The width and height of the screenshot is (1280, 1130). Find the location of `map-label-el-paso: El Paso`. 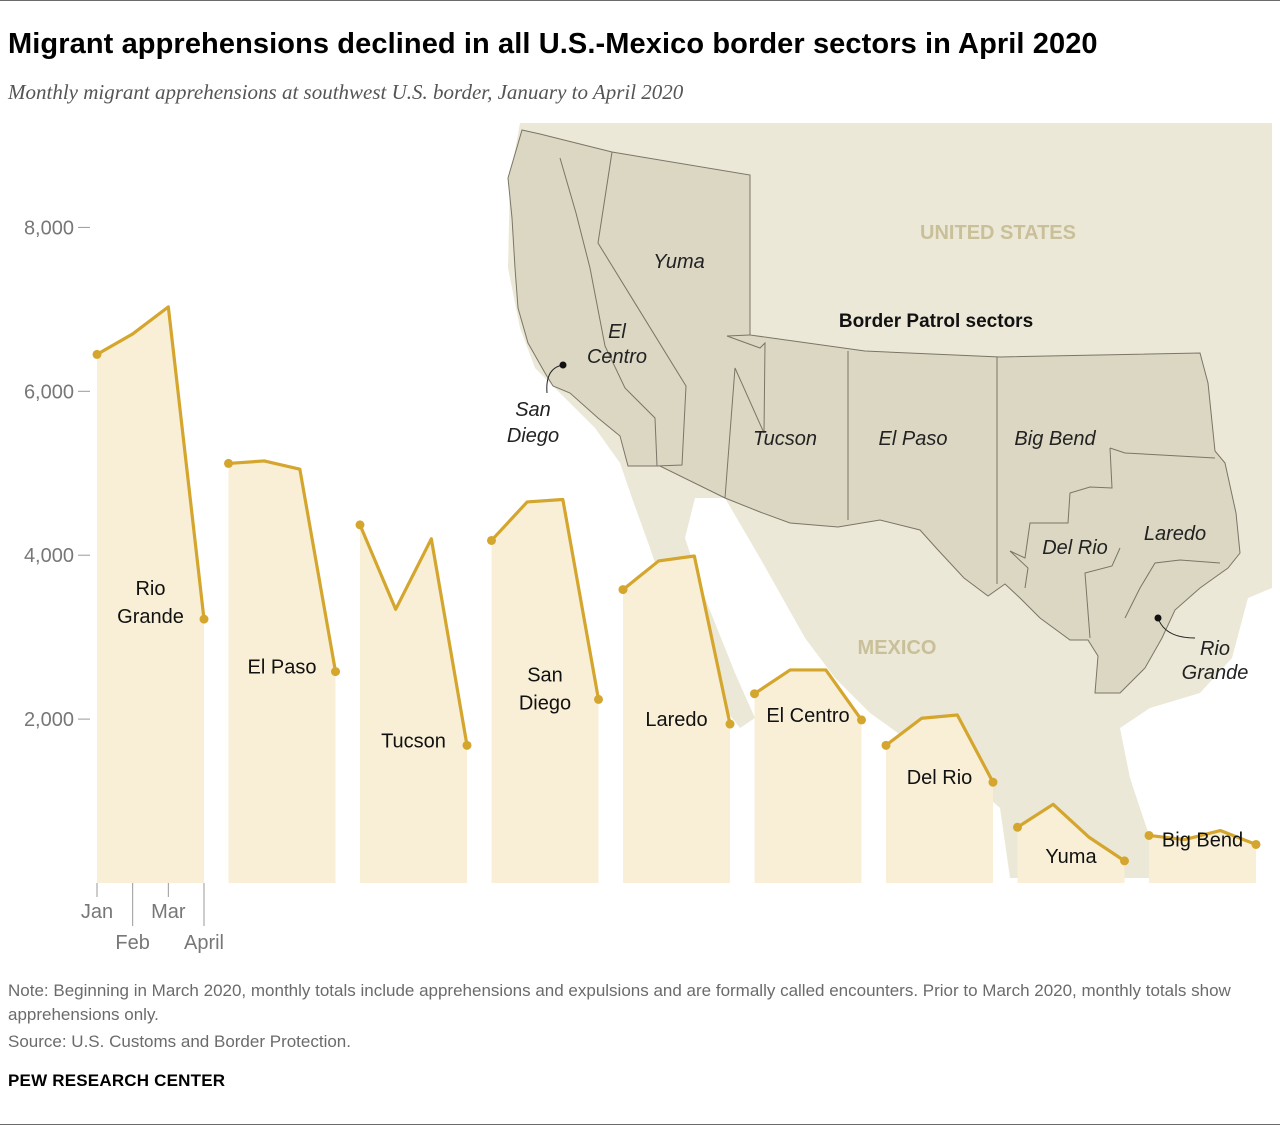

map-label-el-paso: El Paso is located at coordinates (913, 439).